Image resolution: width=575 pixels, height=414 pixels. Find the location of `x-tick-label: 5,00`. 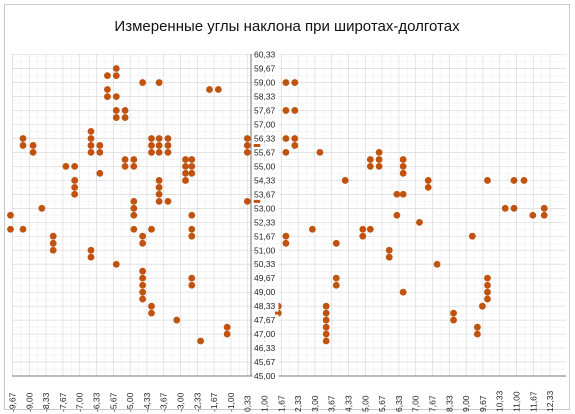

x-tick-label: 5,00 is located at coordinates (365, 403).